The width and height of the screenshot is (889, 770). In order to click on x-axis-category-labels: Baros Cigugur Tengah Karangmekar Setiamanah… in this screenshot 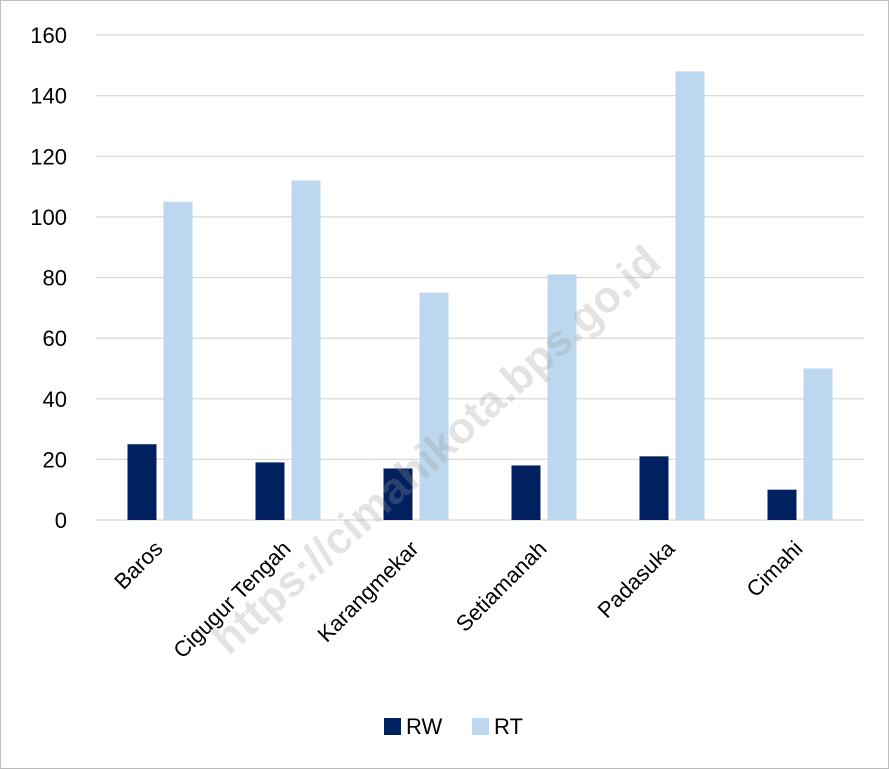, I will do `click(458, 599)`.